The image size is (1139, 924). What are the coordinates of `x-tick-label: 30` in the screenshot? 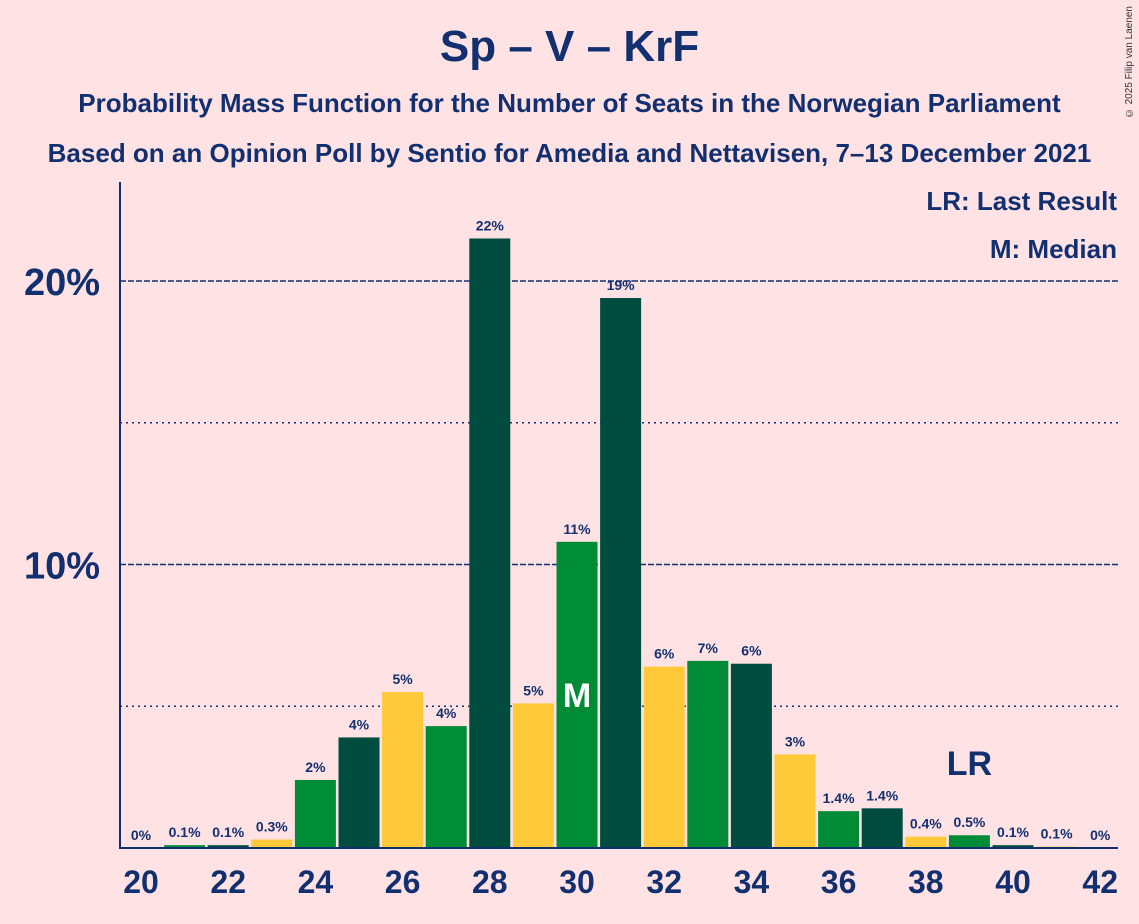 It's located at (577, 882).